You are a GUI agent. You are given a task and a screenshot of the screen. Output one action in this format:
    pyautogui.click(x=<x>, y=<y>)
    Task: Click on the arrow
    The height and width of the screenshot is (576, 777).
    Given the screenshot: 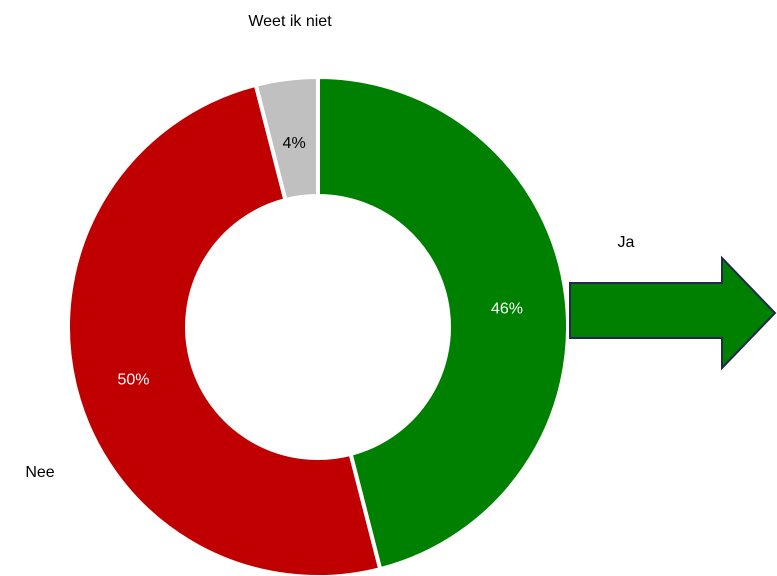 What is the action you would take?
    pyautogui.click(x=673, y=313)
    